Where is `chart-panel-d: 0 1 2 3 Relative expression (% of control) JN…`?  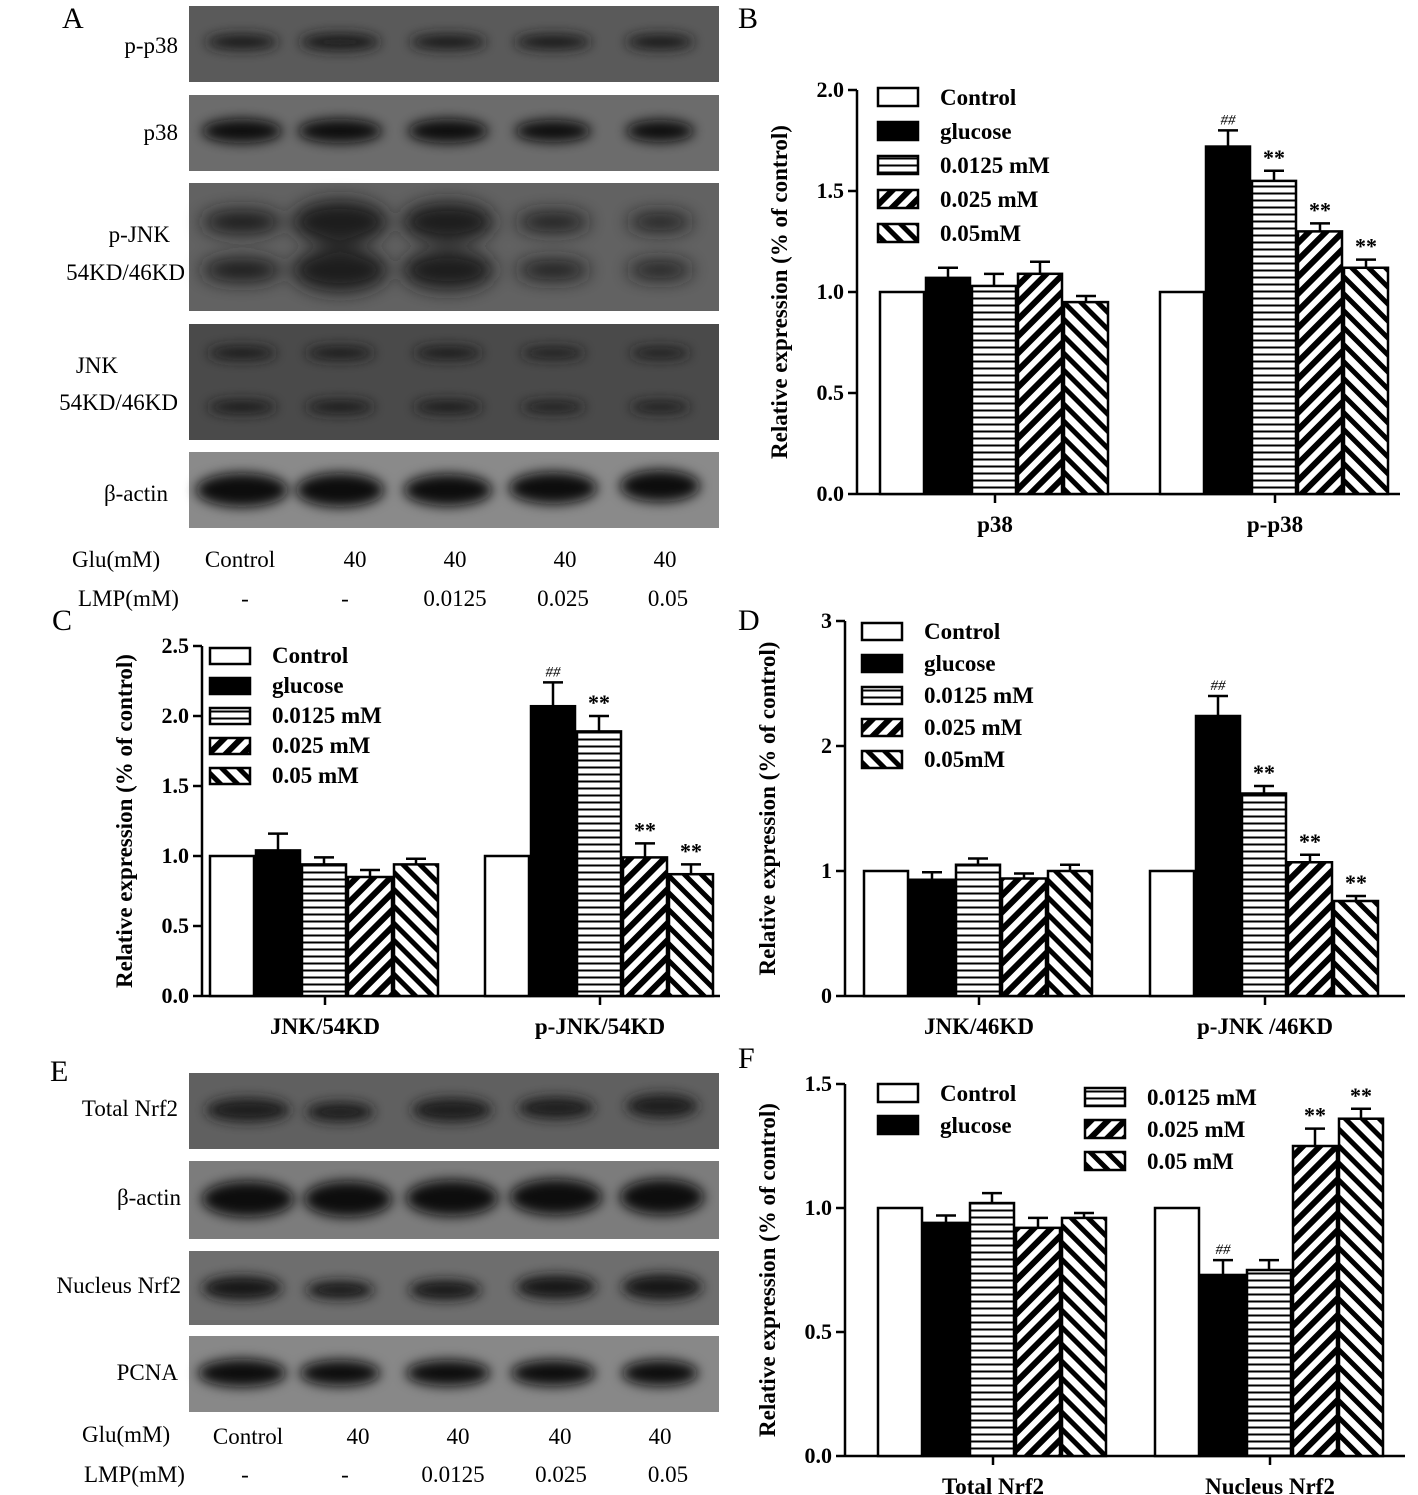
chart-panel-d: 0 1 2 3 Relative expression (% of control) JN… is located at coordinates (1080, 824).